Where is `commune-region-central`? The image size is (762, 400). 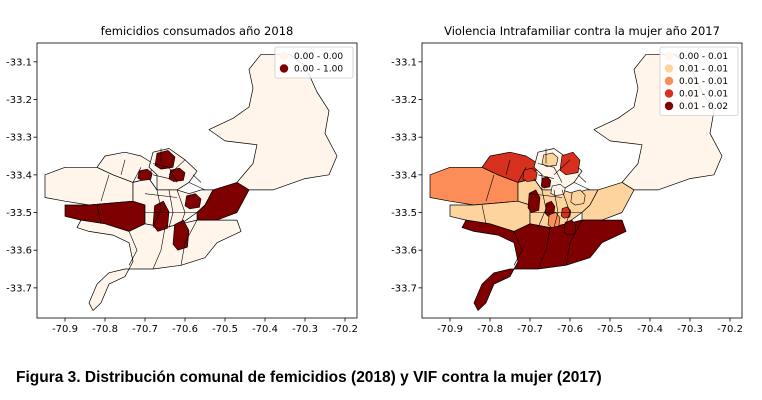 commune-region-central is located at coordinates (173, 203).